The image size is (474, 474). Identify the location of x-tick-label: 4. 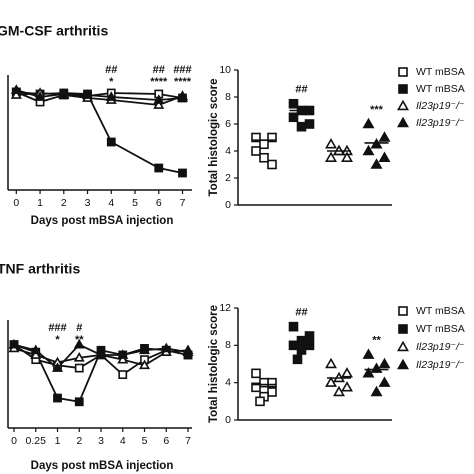
(111, 203).